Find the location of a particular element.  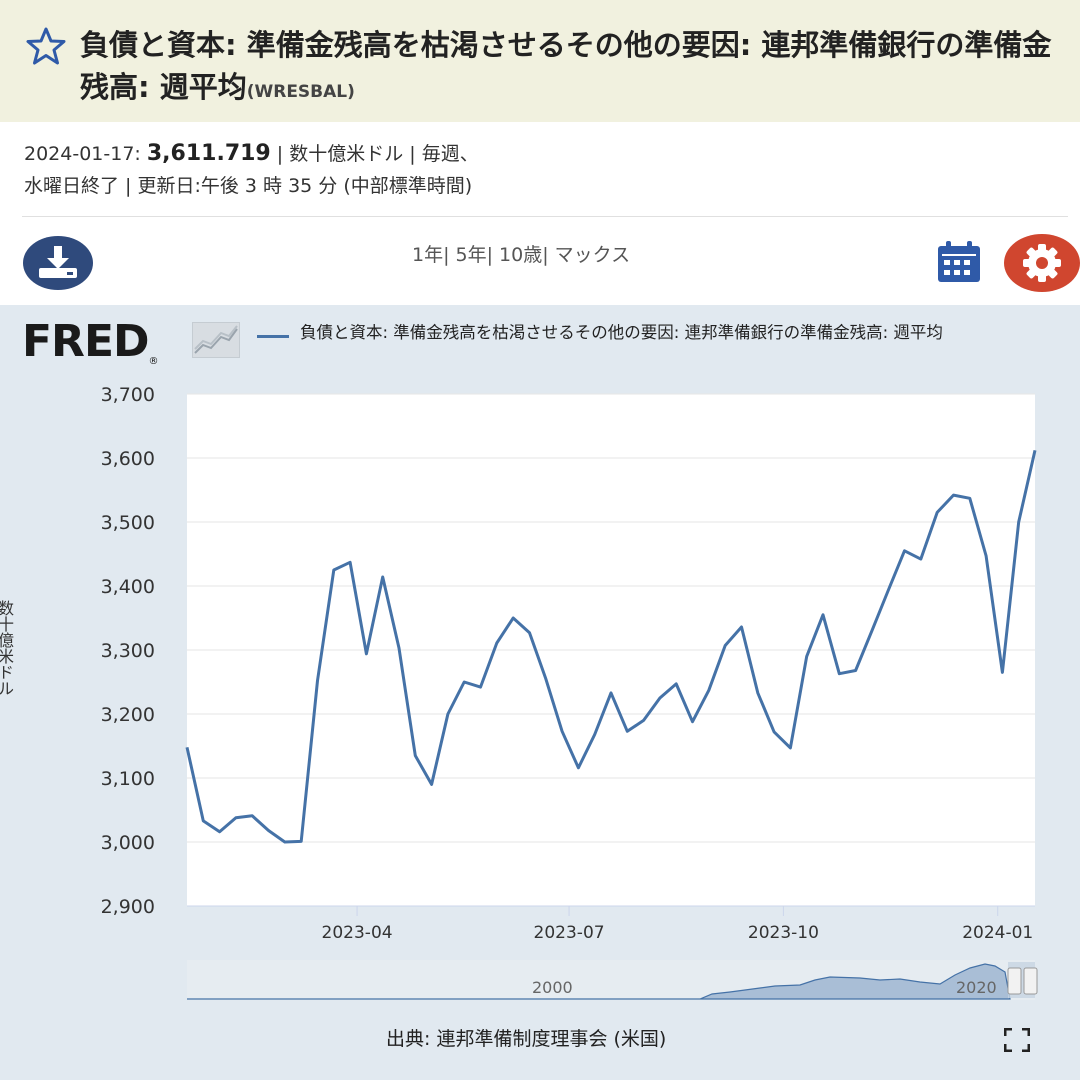

meta-value: 3,611.719 is located at coordinates (208, 153).